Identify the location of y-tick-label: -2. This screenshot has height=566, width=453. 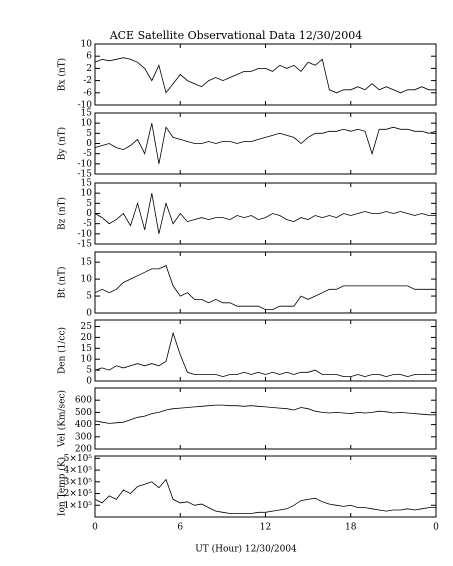
(87, 81).